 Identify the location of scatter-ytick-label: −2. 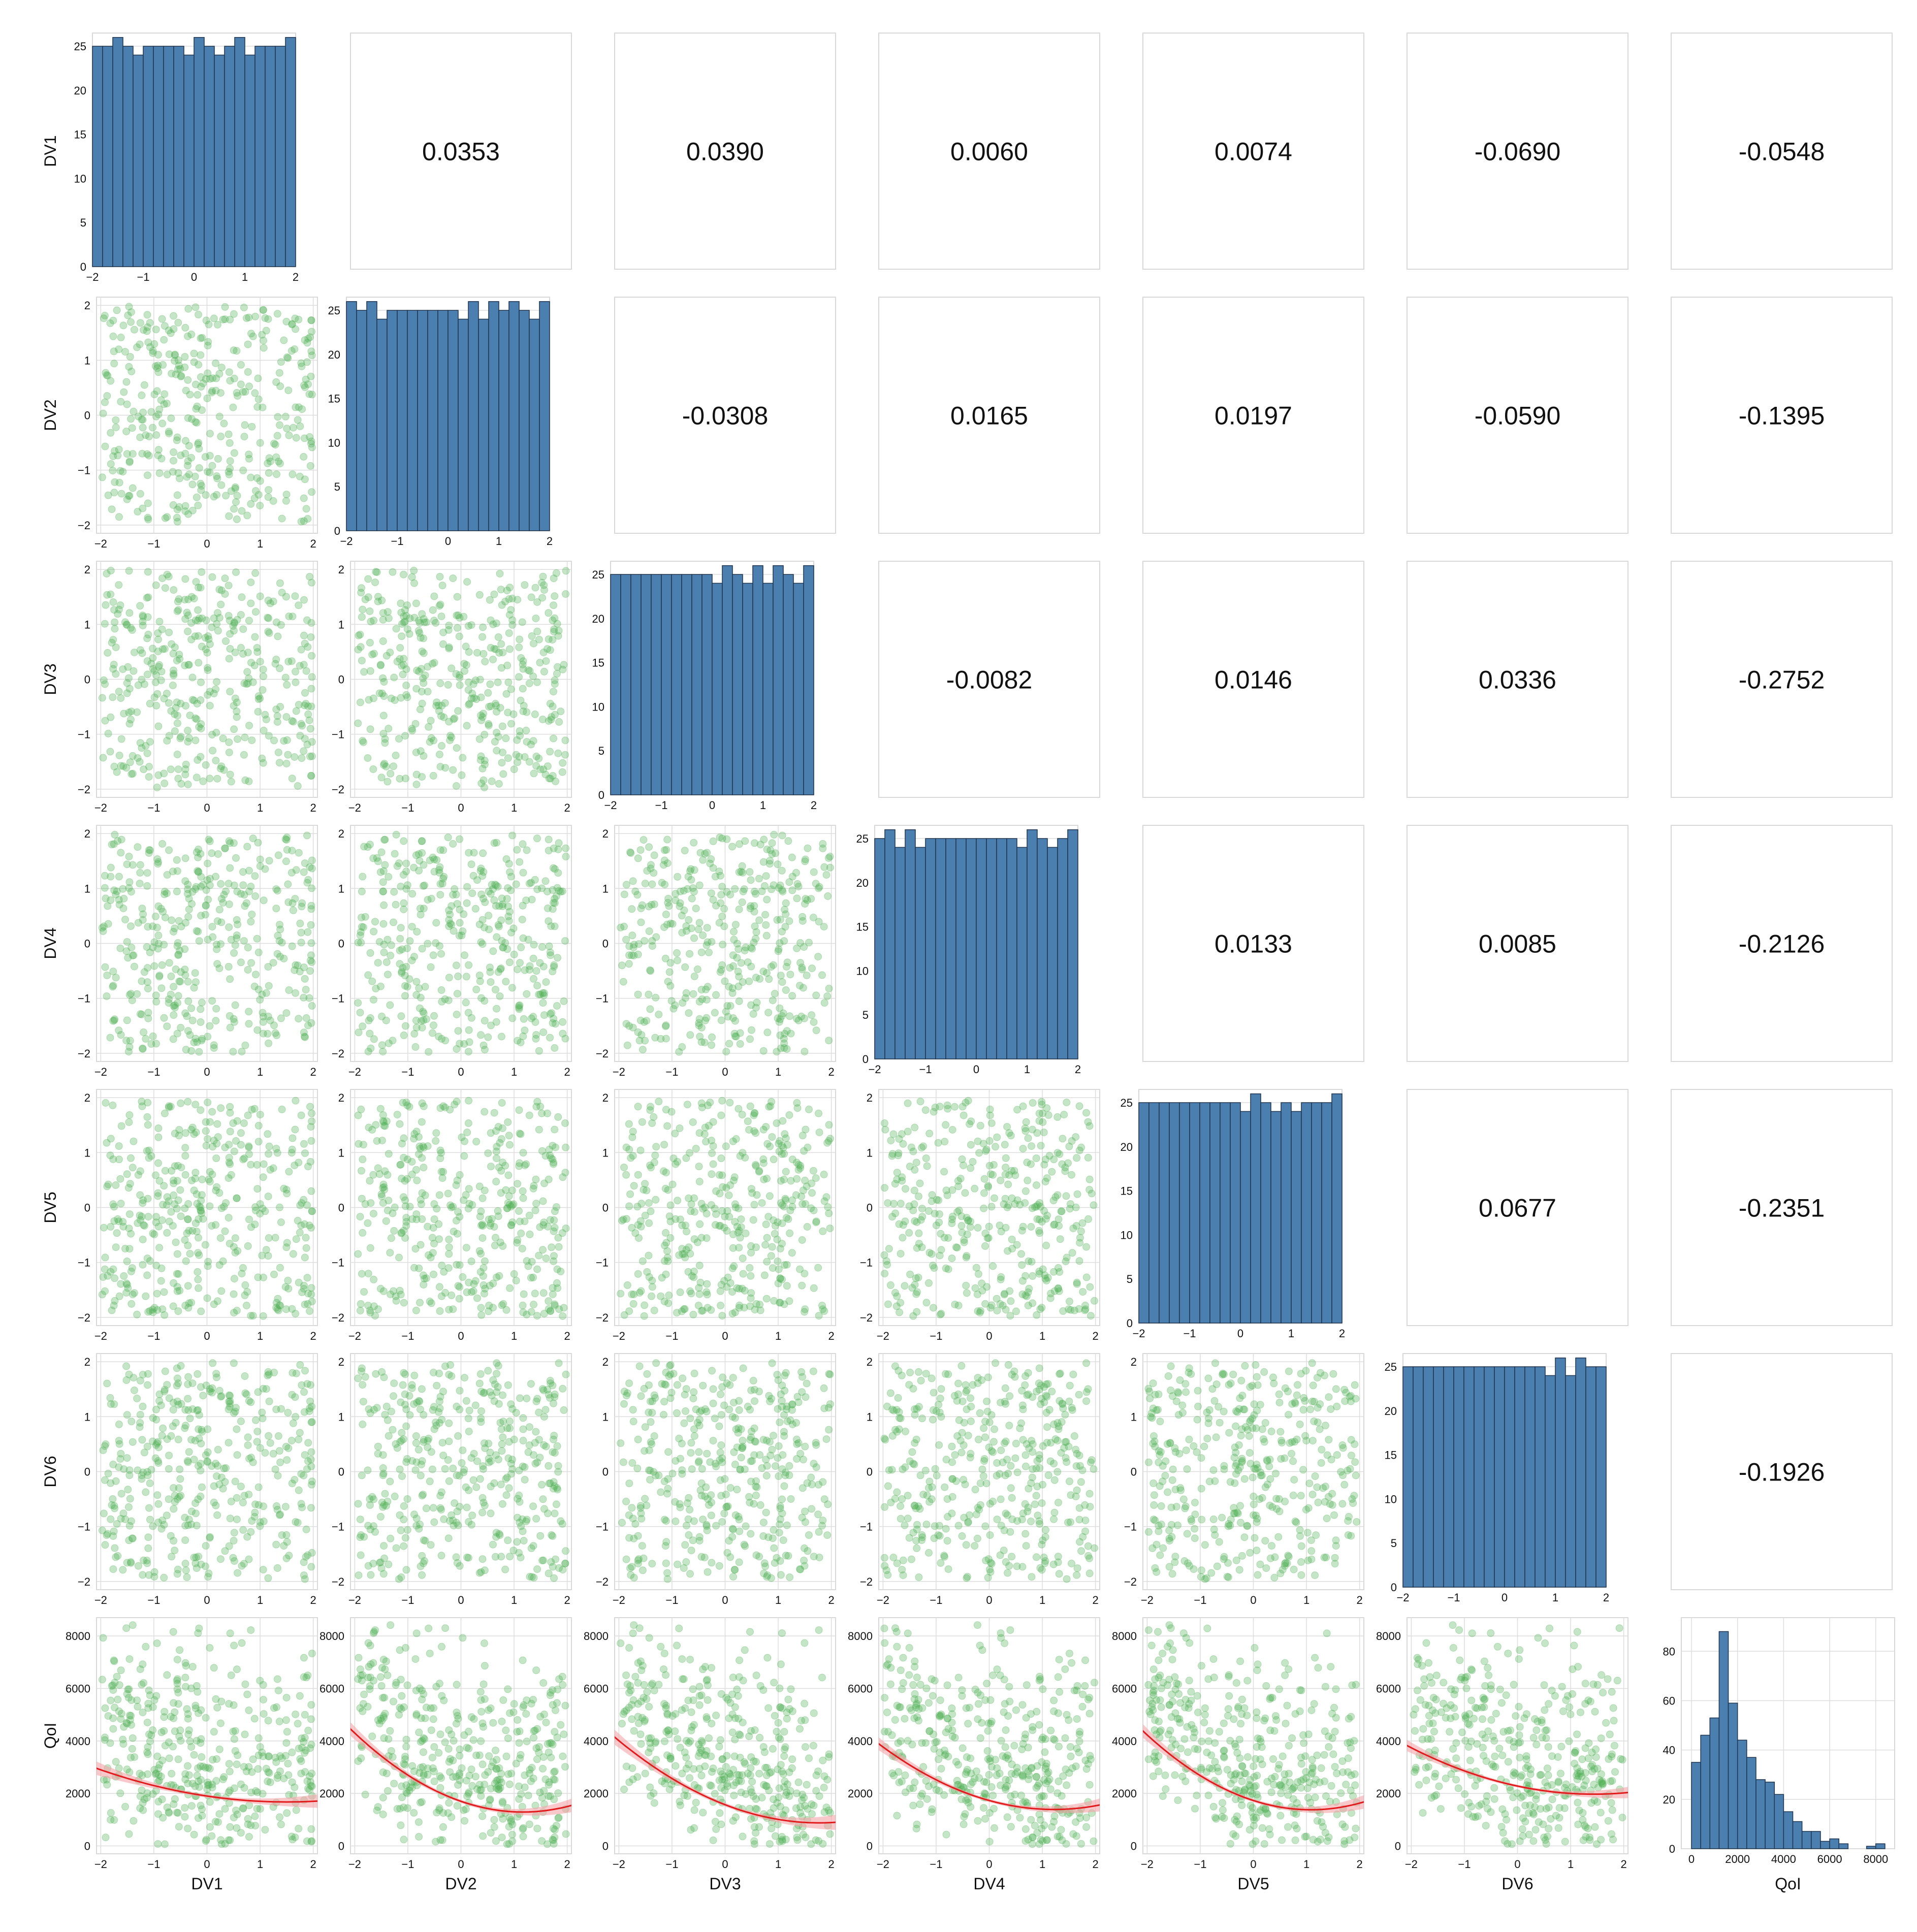
(84, 789).